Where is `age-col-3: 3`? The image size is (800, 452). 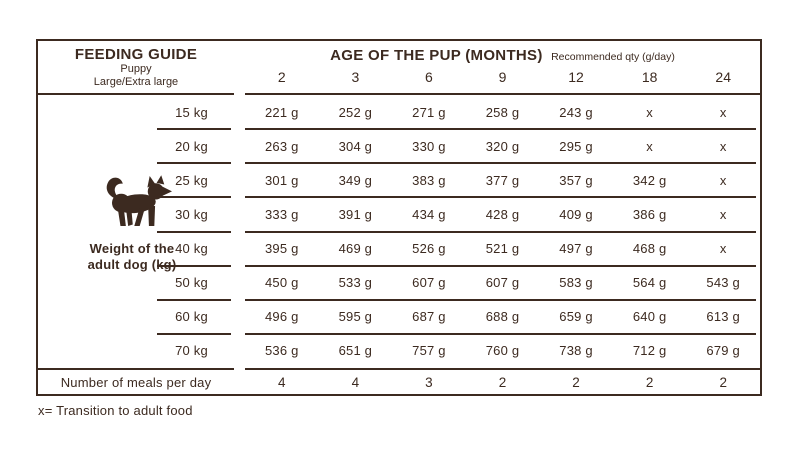 age-col-3: 3 is located at coordinates (355, 77).